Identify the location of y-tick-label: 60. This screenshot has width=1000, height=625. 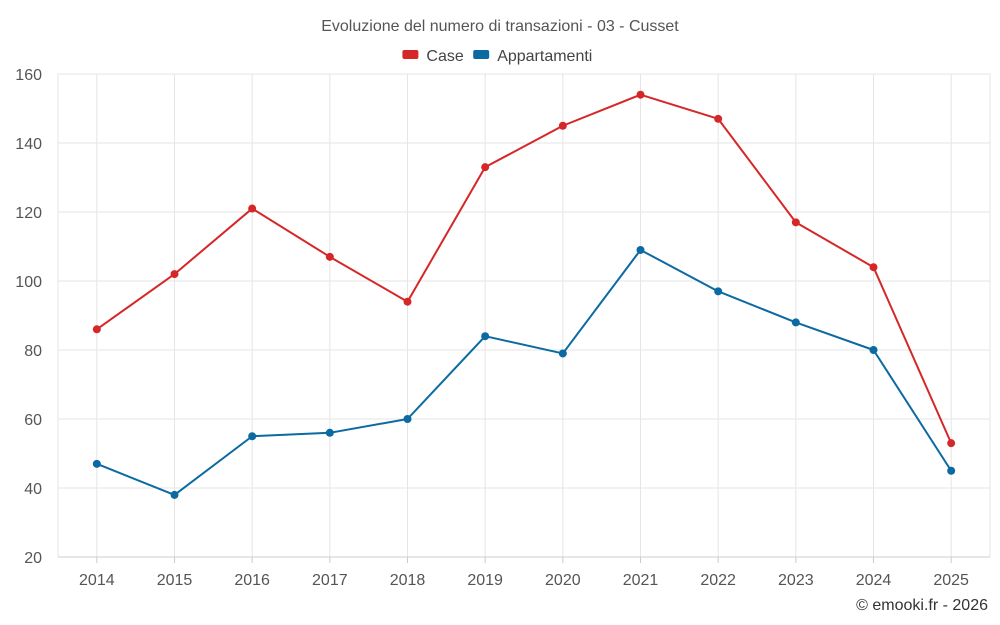
(33, 420).